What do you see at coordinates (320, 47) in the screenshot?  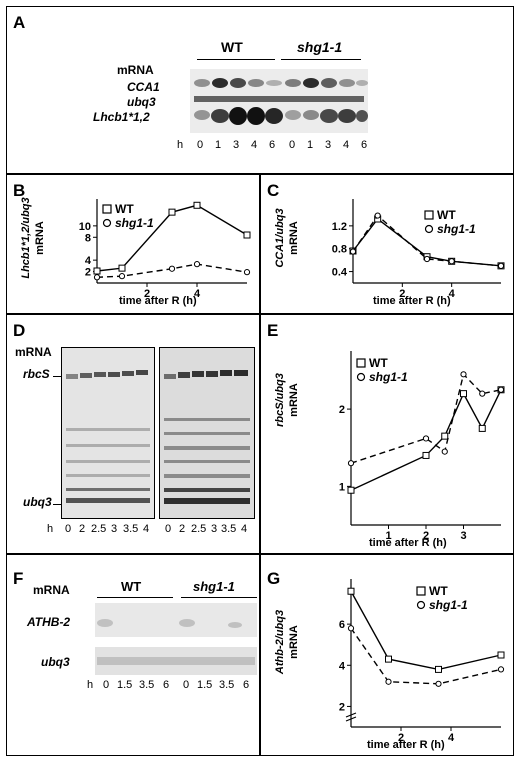 I see `group-label-mutant: shg1-1` at bounding box center [320, 47].